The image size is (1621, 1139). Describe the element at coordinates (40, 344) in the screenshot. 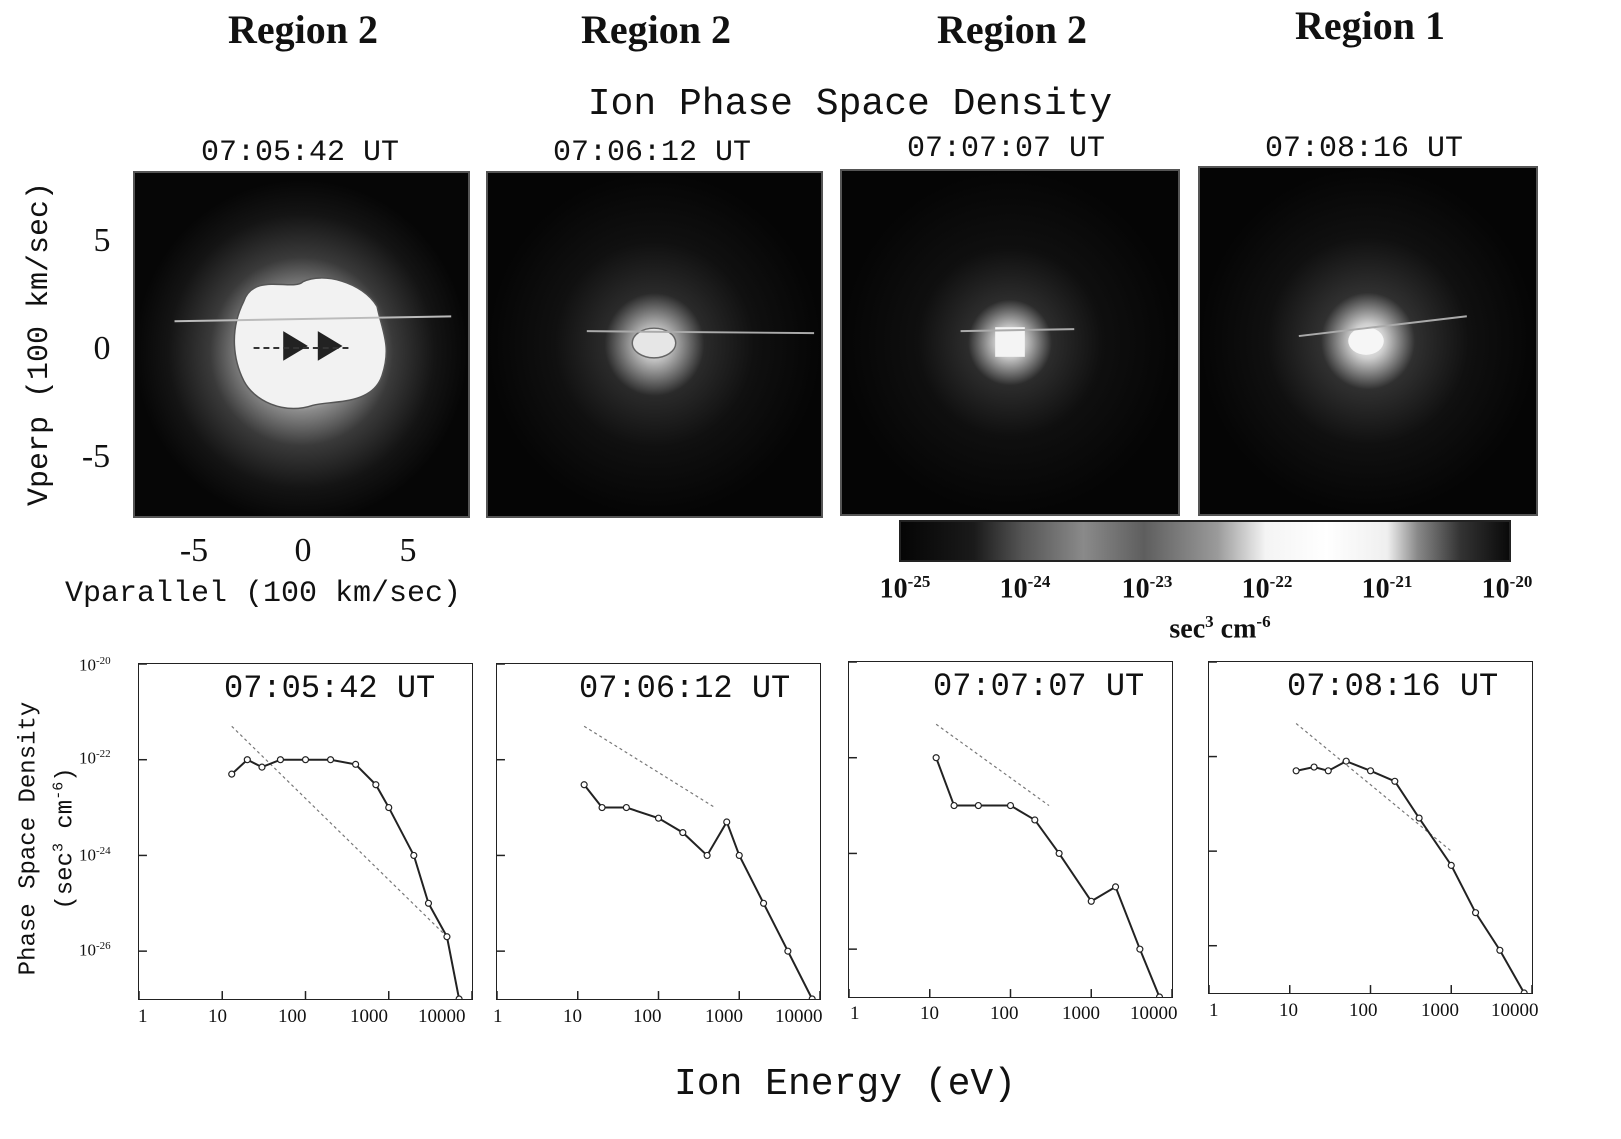

I see `top-ylabel: Vperp (100 km/sec)` at that location.